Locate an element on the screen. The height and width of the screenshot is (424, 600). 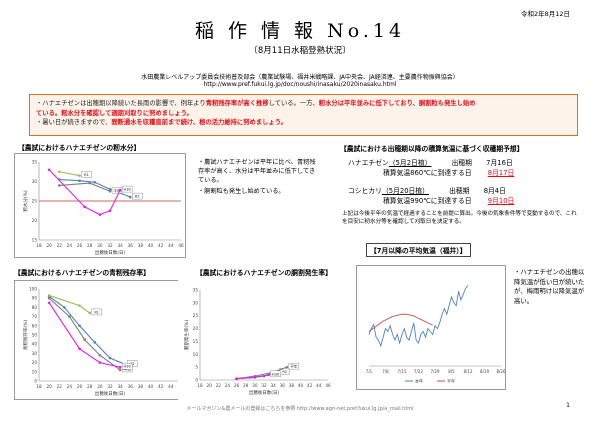
variety-name: ハナエチゼン is located at coordinates (368, 163).